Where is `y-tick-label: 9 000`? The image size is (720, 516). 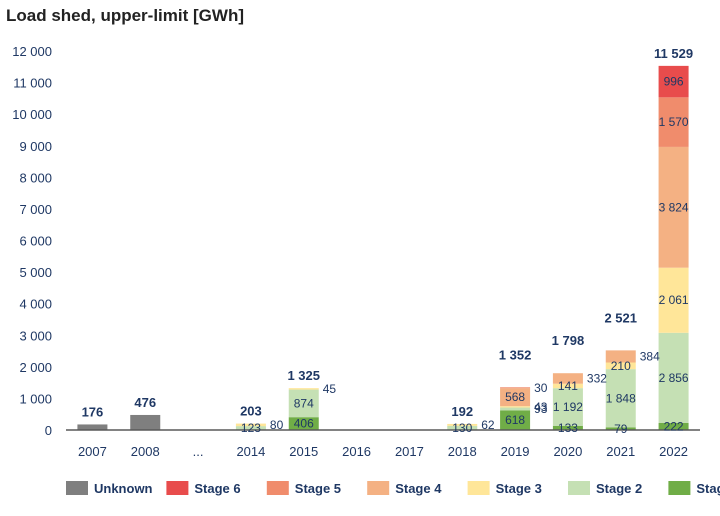
y-tick-label: 9 000 is located at coordinates (35, 146).